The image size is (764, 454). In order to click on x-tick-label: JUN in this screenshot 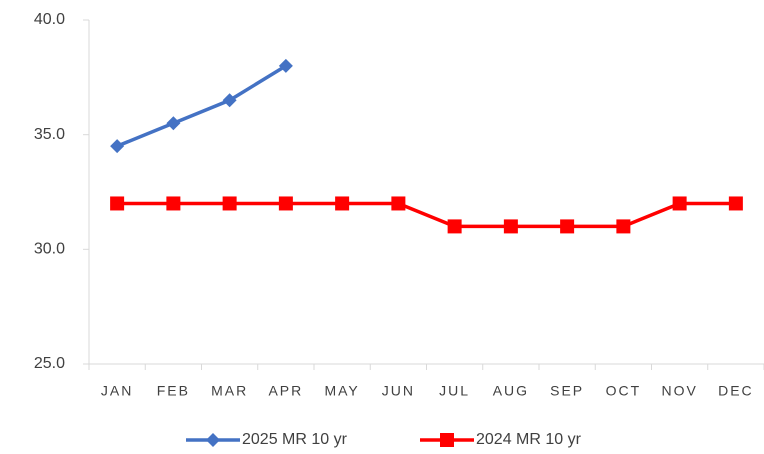, I will do `click(398, 391)`.